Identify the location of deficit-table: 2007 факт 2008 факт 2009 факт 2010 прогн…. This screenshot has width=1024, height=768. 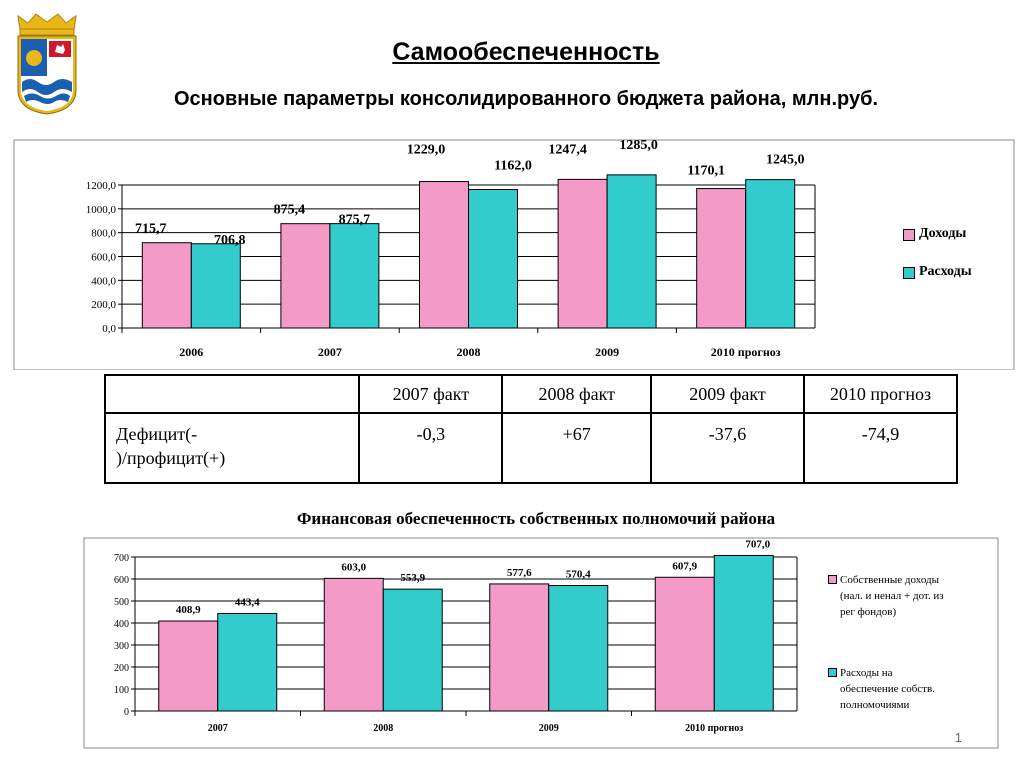
(531, 429).